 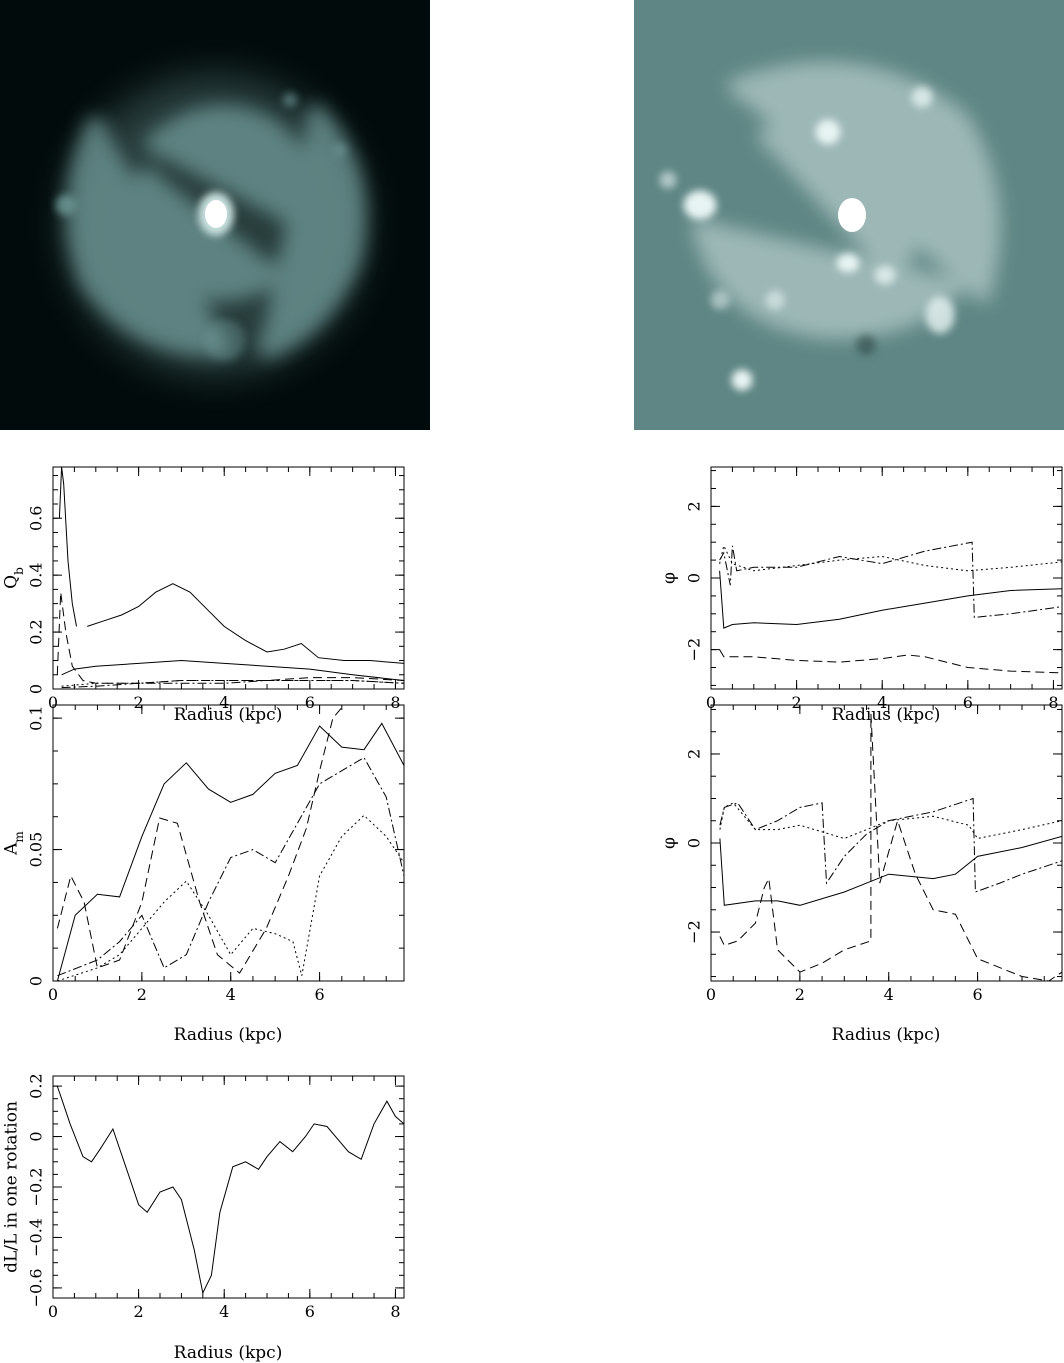 I want to click on y-tick-label: −0.4, so click(x=36, y=1237).